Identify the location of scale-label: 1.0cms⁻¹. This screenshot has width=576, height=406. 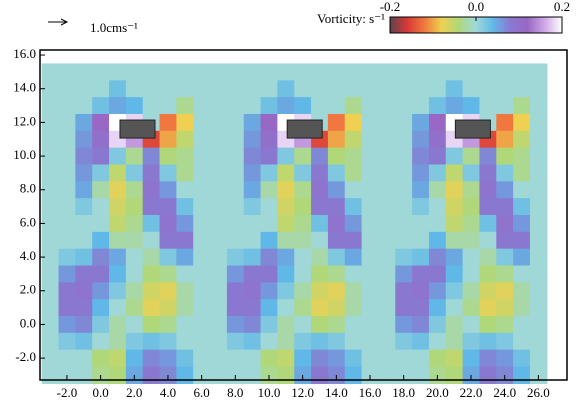
(114, 27).